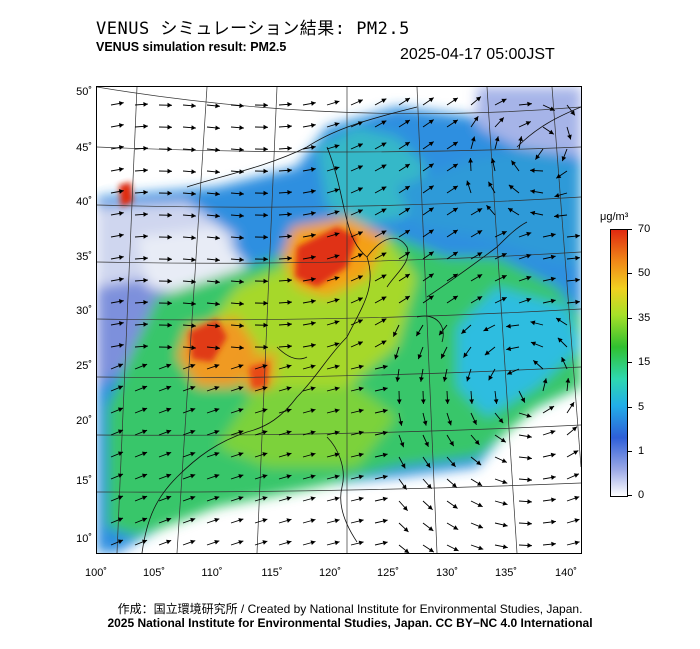 This screenshot has width=700, height=649. What do you see at coordinates (629, 229) in the screenshot?
I see `colorbar-tick` at bounding box center [629, 229].